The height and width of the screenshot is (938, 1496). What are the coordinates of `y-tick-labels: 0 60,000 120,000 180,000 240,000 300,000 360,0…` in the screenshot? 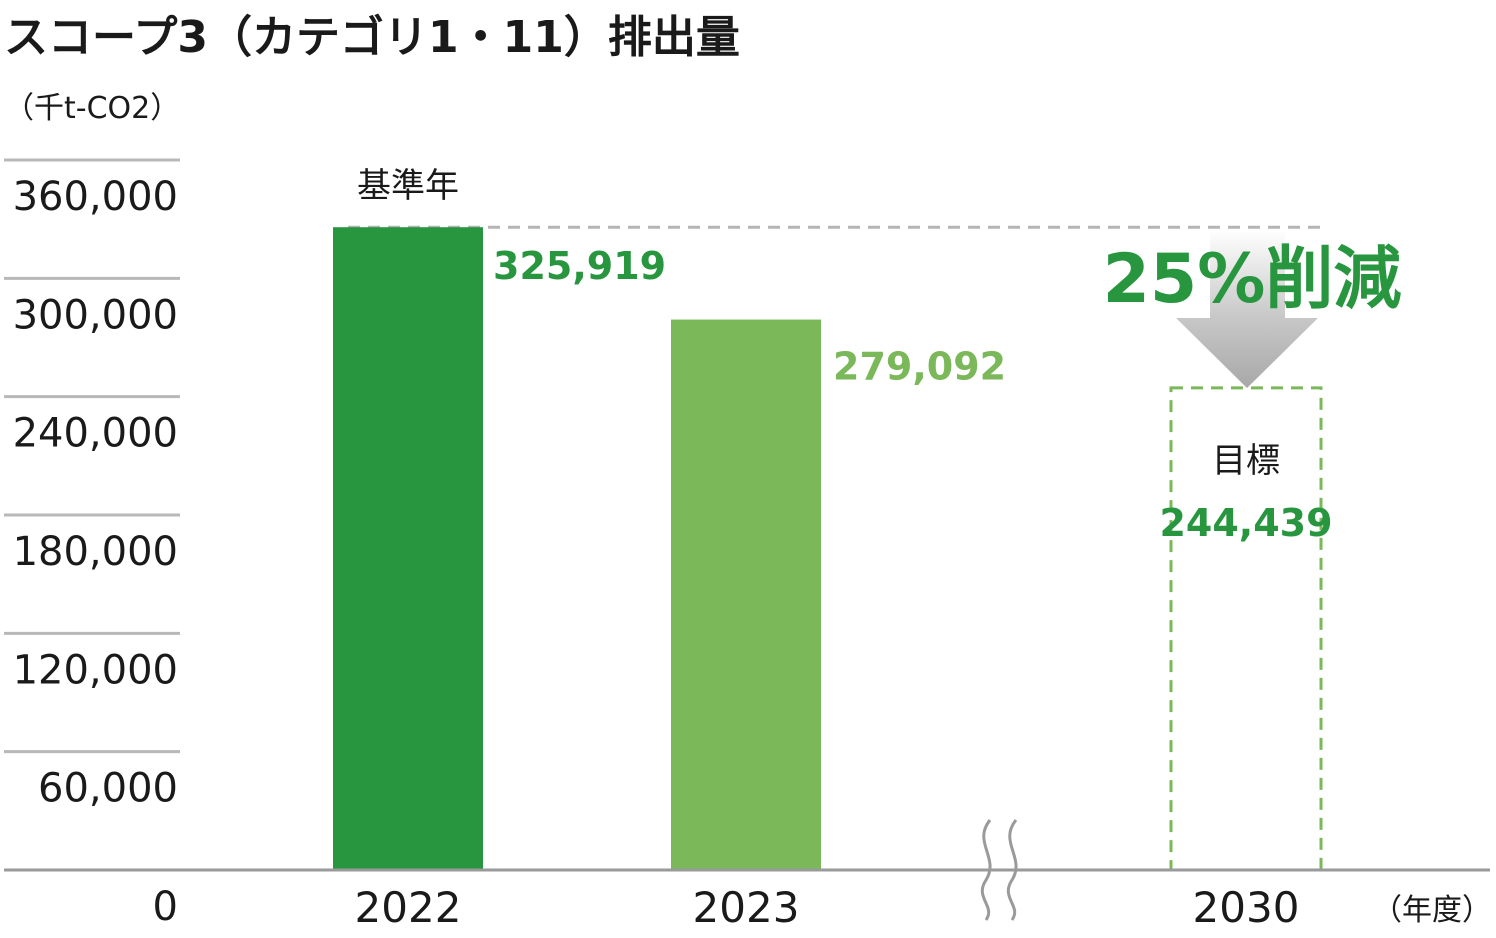 It's located at (95, 552).